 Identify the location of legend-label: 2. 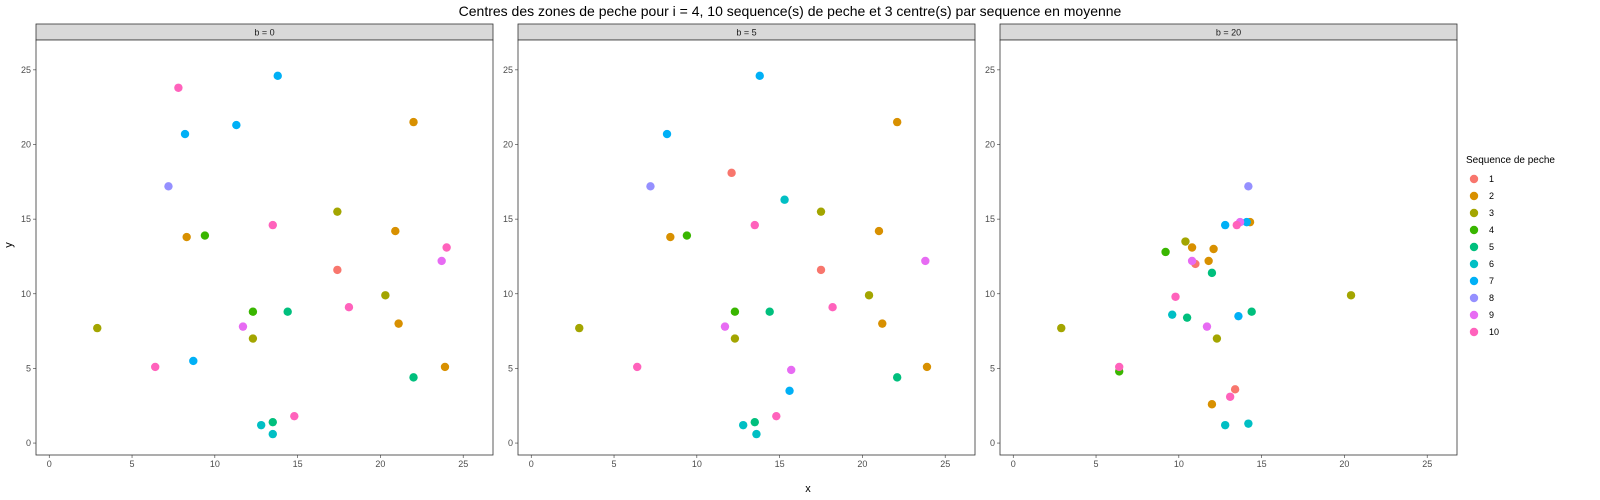
(1491, 196).